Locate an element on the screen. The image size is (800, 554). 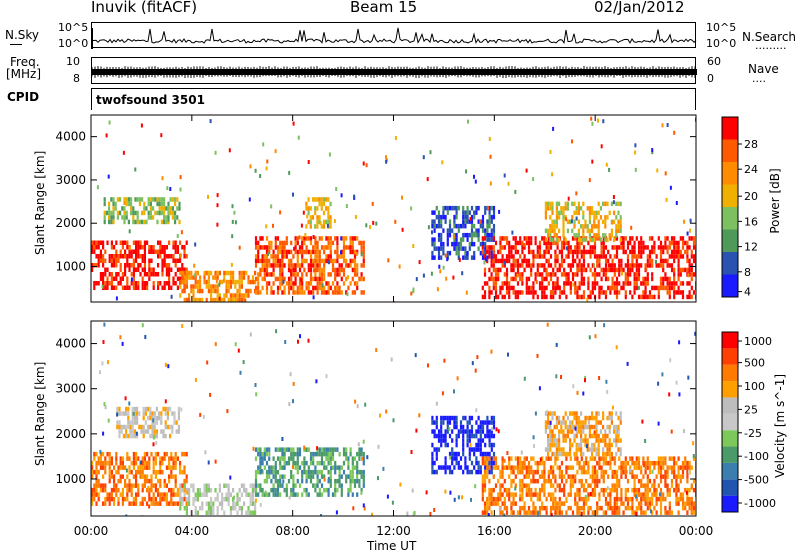
colorbar-tick-label: 100 is located at coordinates (754, 386).